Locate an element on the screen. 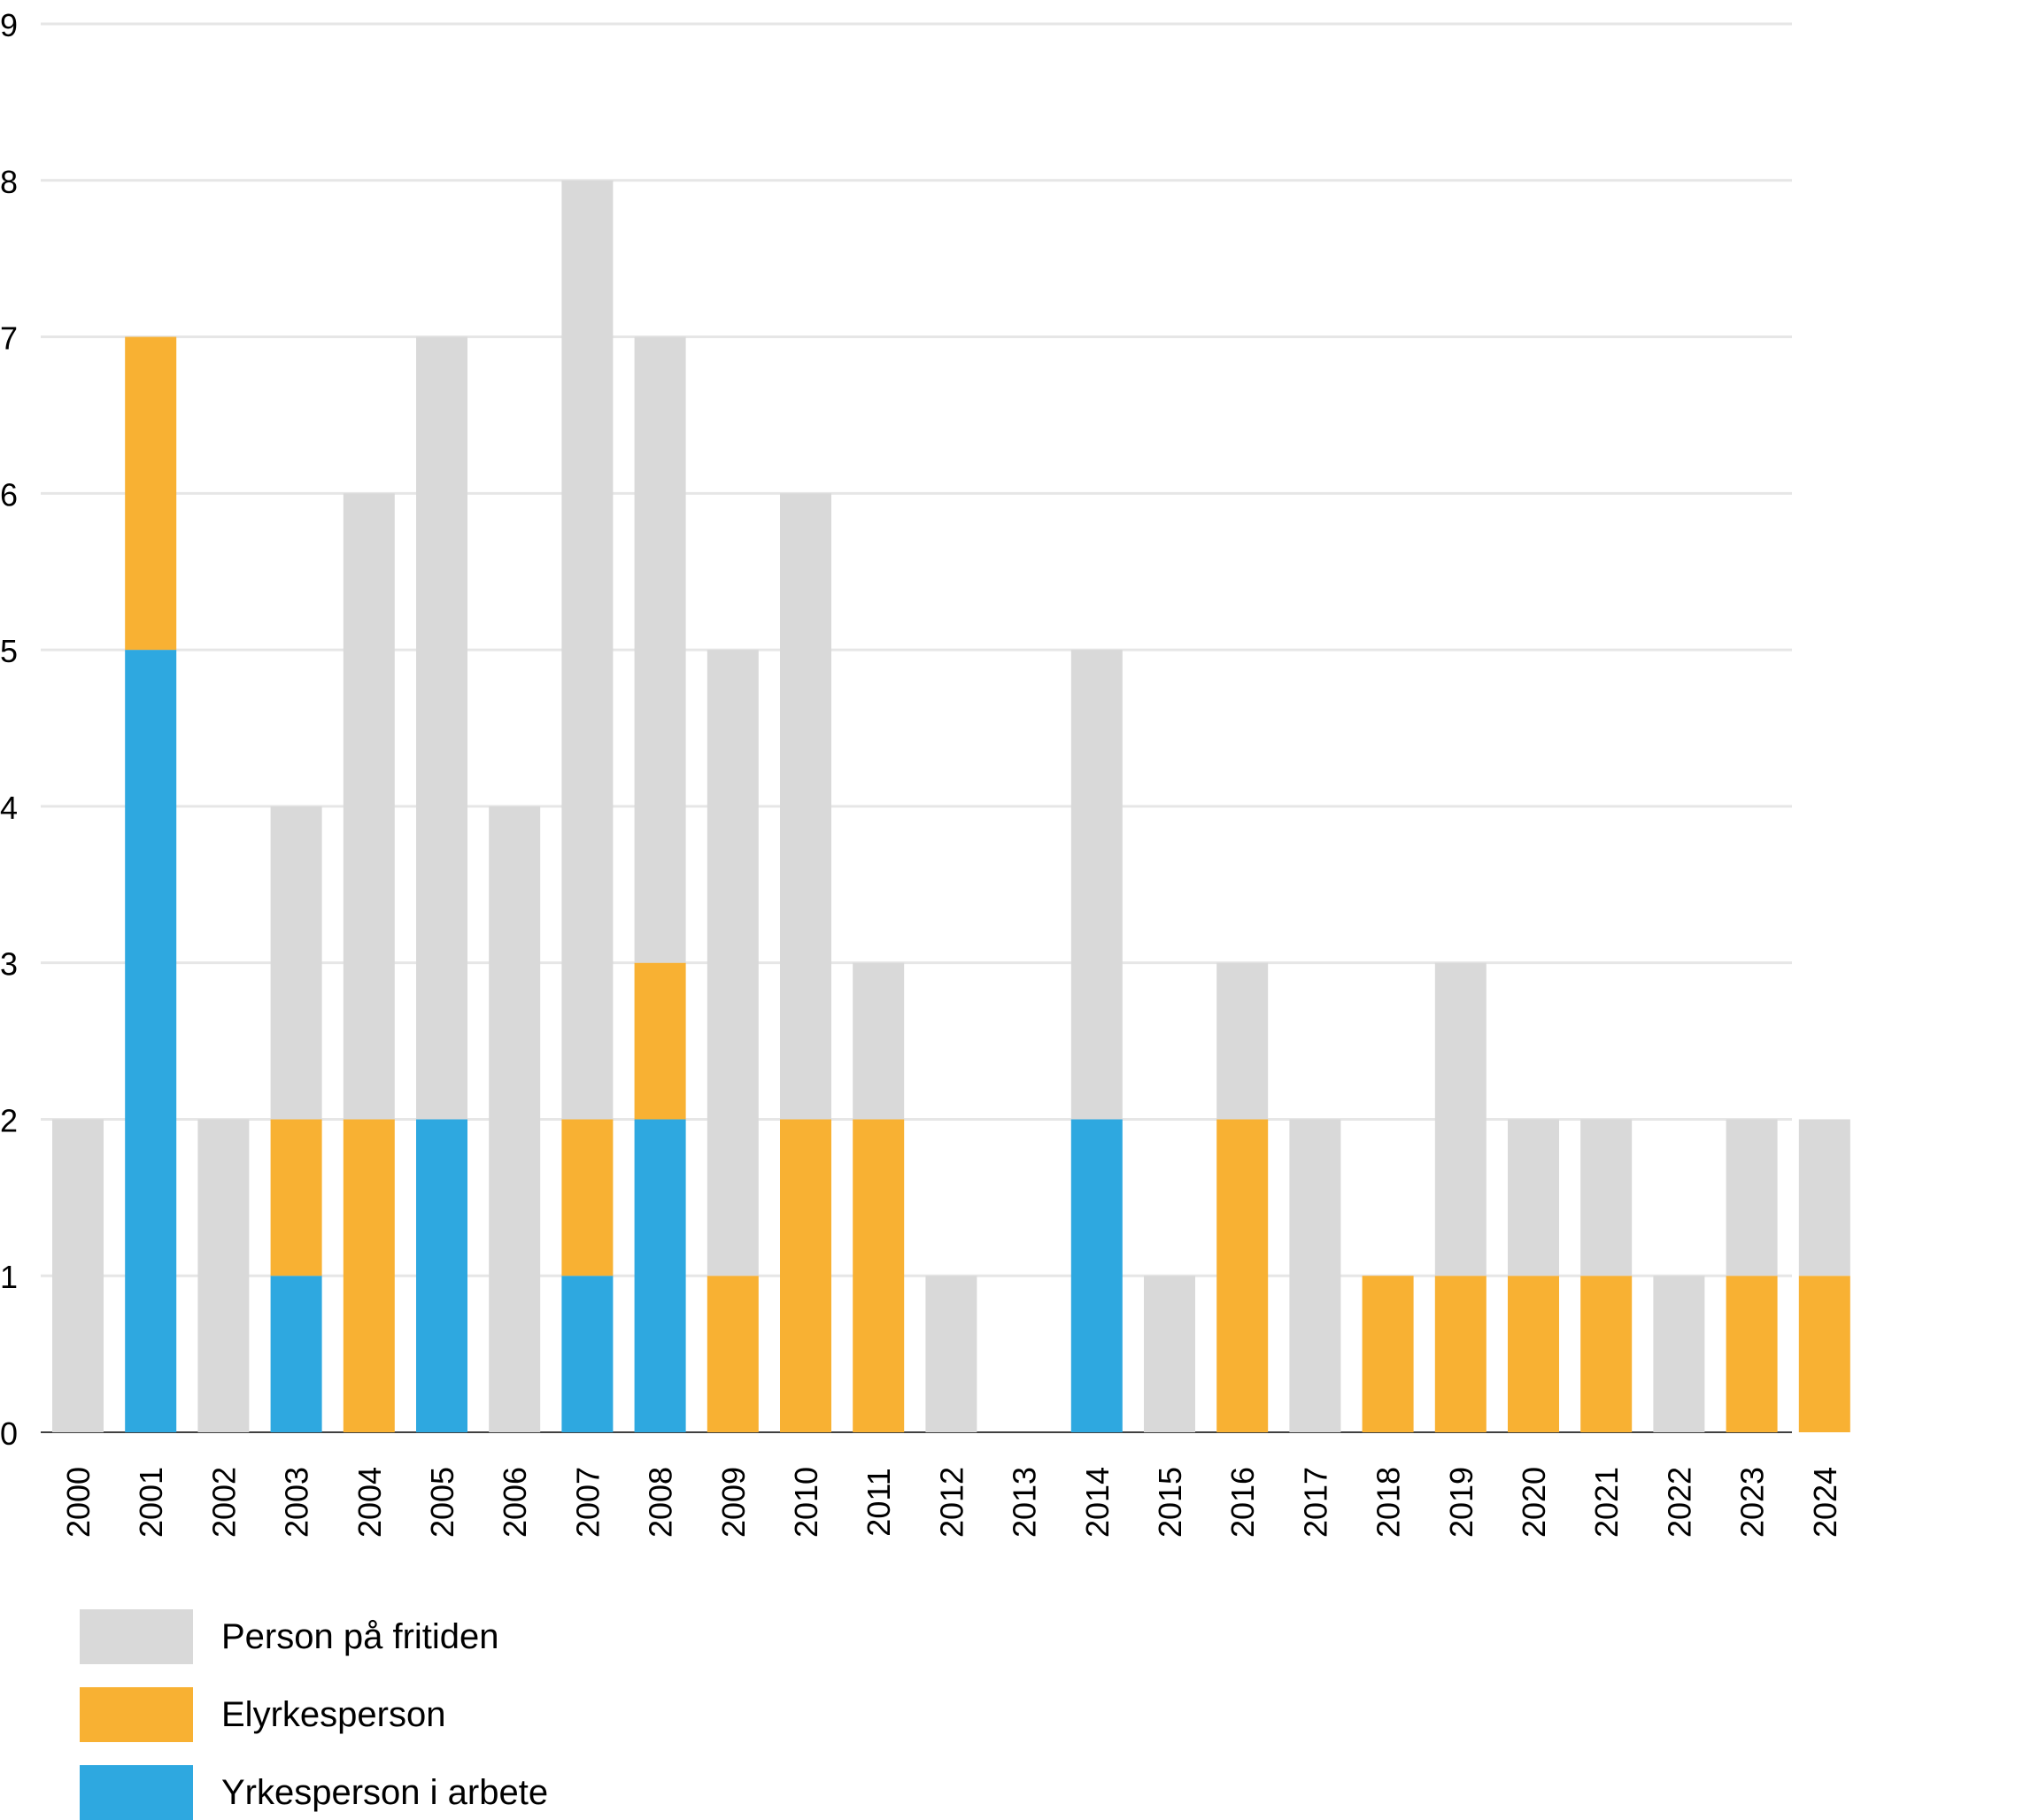 The width and height of the screenshot is (2031, 1820). bar-2003-person-p-fritiden is located at coordinates (296, 963).